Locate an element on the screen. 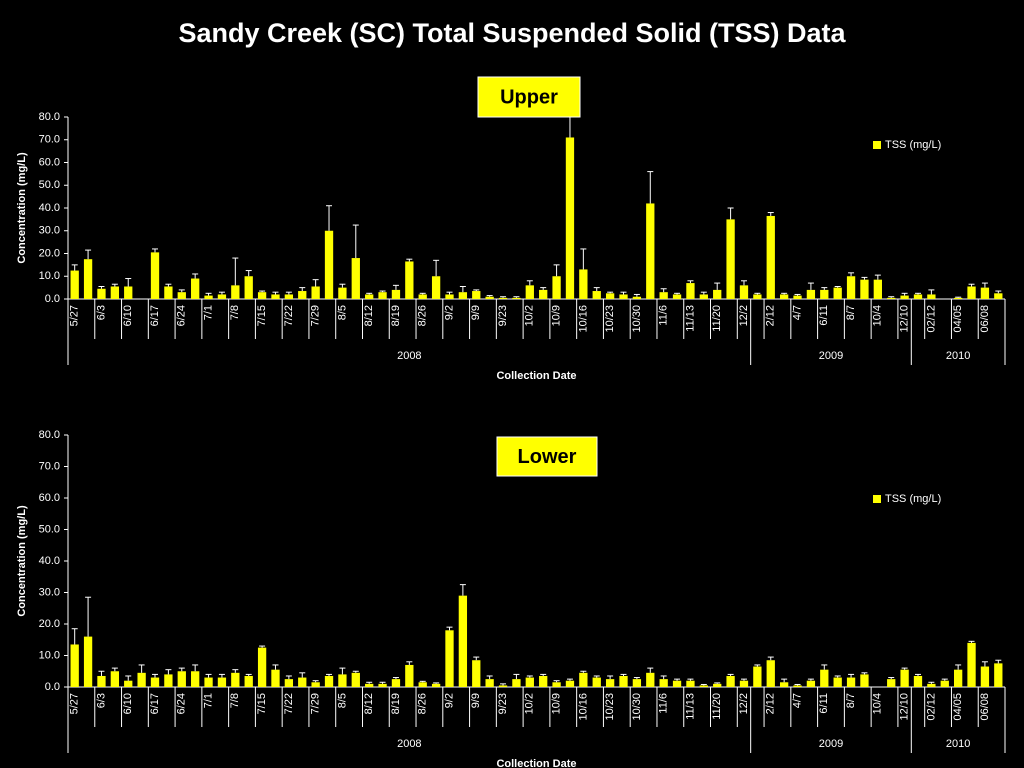 The width and height of the screenshot is (1024, 768). x-tick-label: 12/10 is located at coordinates (905, 707).